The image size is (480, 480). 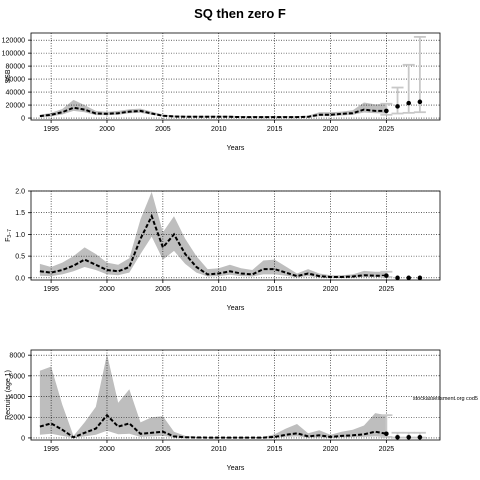 What do you see at coordinates (219, 449) in the screenshot?
I see `recruits-xtick-label-2010: 2010` at bounding box center [219, 449].